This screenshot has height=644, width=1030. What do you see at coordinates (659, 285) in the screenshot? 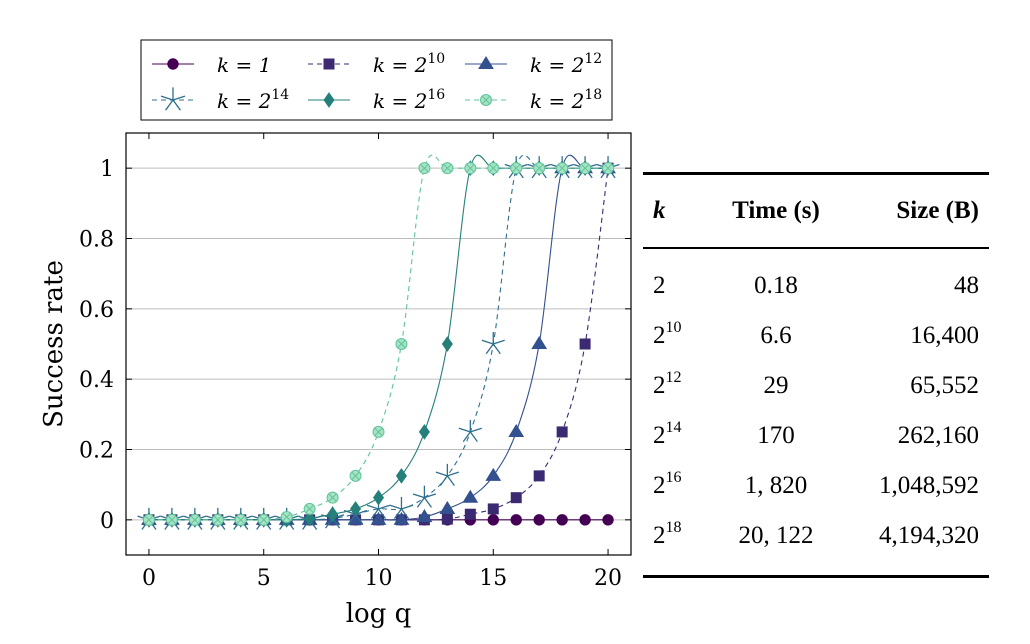
I see `cell-k: 2` at bounding box center [659, 285].